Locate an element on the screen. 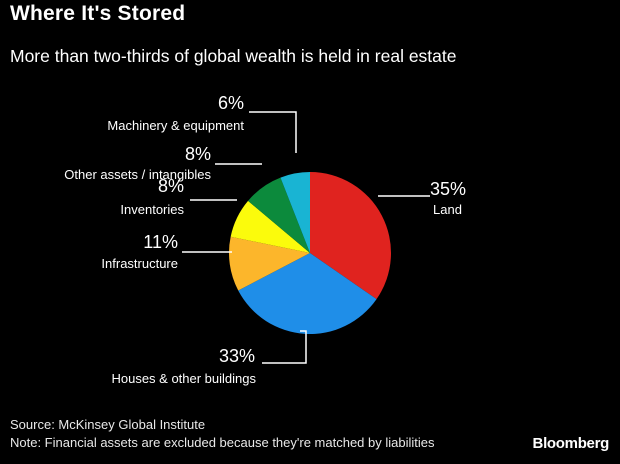  value-label-machinery-and-equipment: 6% is located at coordinates (231, 103).